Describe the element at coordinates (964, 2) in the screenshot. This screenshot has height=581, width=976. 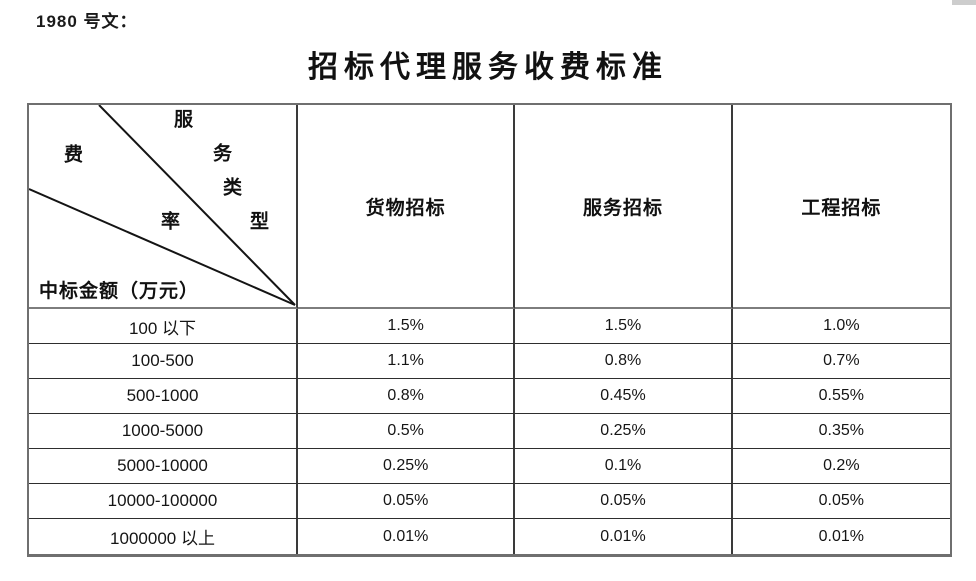
I see `window-edge-artifact` at that location.